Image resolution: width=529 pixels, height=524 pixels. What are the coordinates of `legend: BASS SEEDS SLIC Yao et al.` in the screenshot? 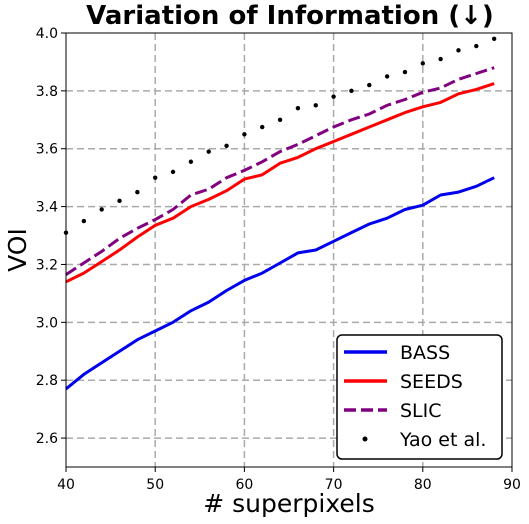 It's located at (419, 397).